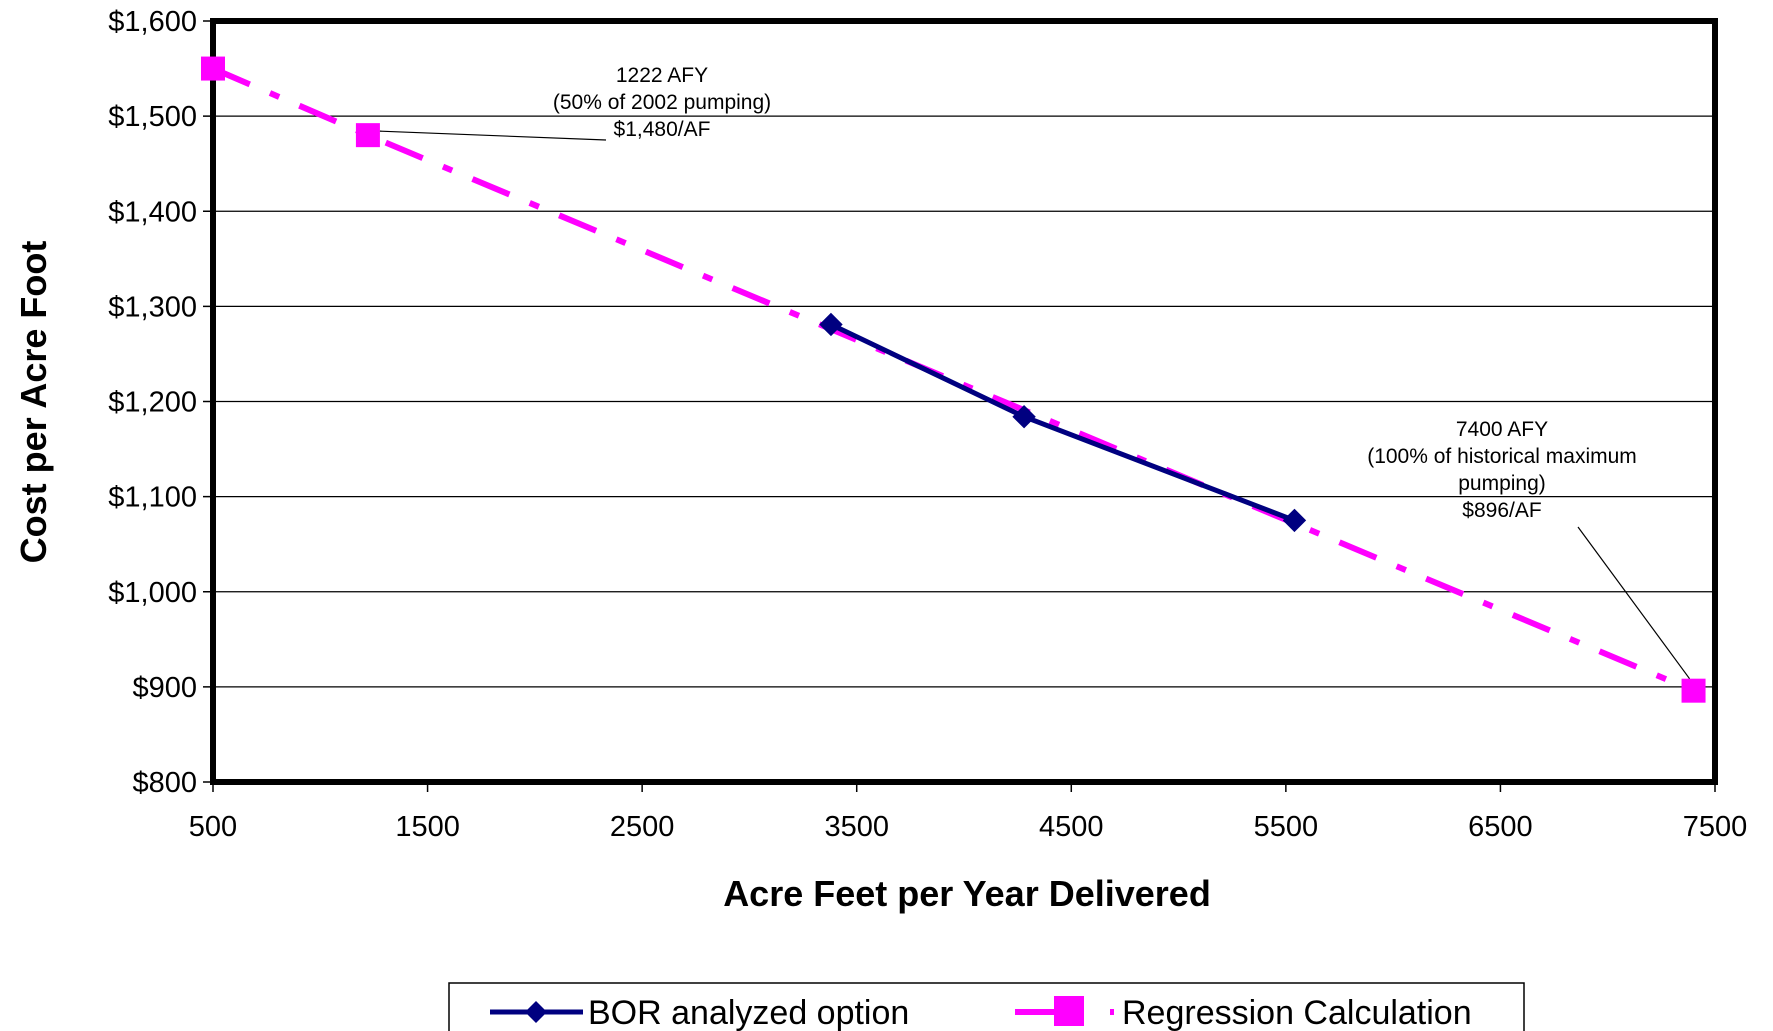 The height and width of the screenshot is (1031, 1773). What do you see at coordinates (152, 593) in the screenshot?
I see `y-tick-label: $1,000` at bounding box center [152, 593].